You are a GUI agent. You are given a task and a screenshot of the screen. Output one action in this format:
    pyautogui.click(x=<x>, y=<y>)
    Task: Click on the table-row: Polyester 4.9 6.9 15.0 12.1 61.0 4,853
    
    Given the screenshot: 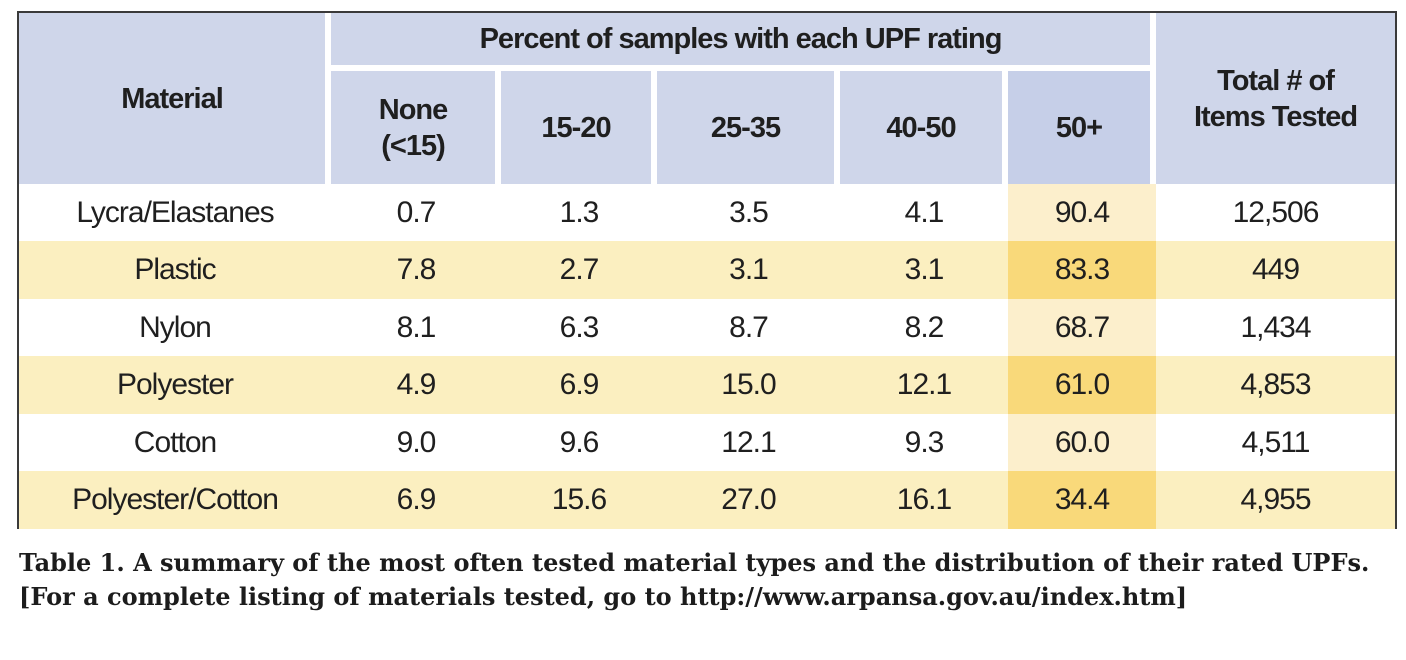 What is the action you would take?
    pyautogui.click(x=707, y=385)
    